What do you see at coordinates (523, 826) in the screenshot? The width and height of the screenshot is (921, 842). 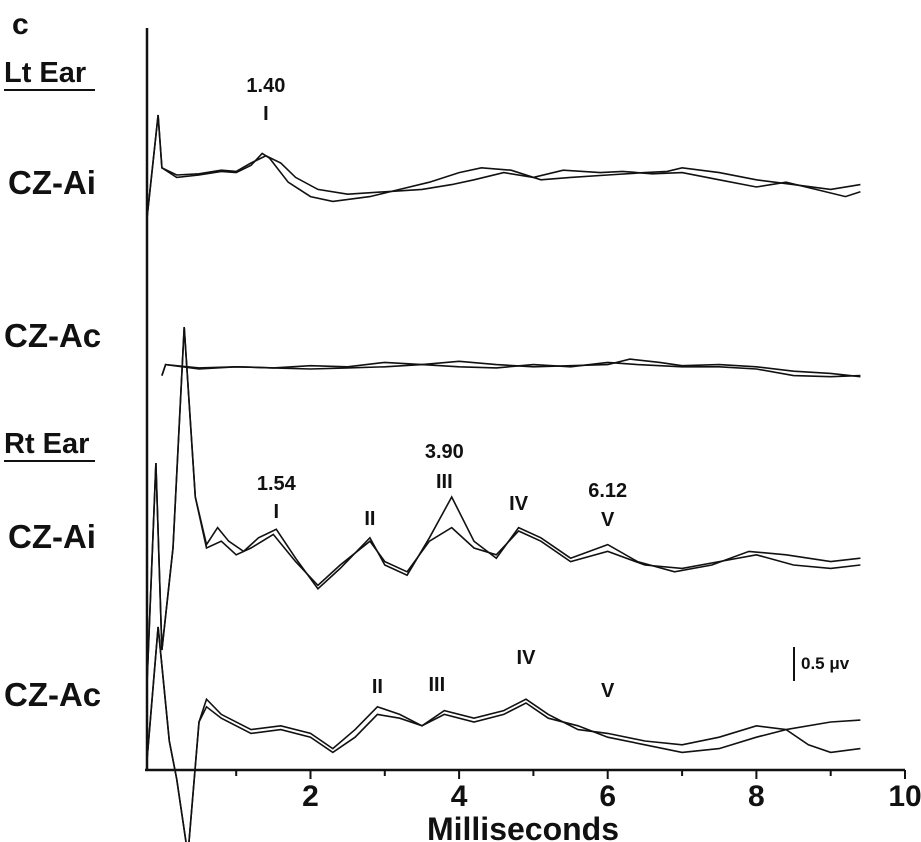 I see `x-axis-title: Milliseconds` at bounding box center [523, 826].